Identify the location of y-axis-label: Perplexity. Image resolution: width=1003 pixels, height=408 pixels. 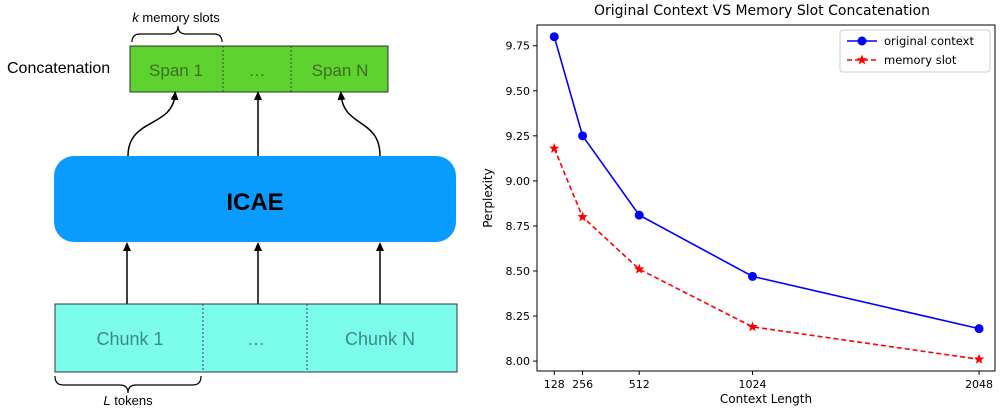
(488, 198).